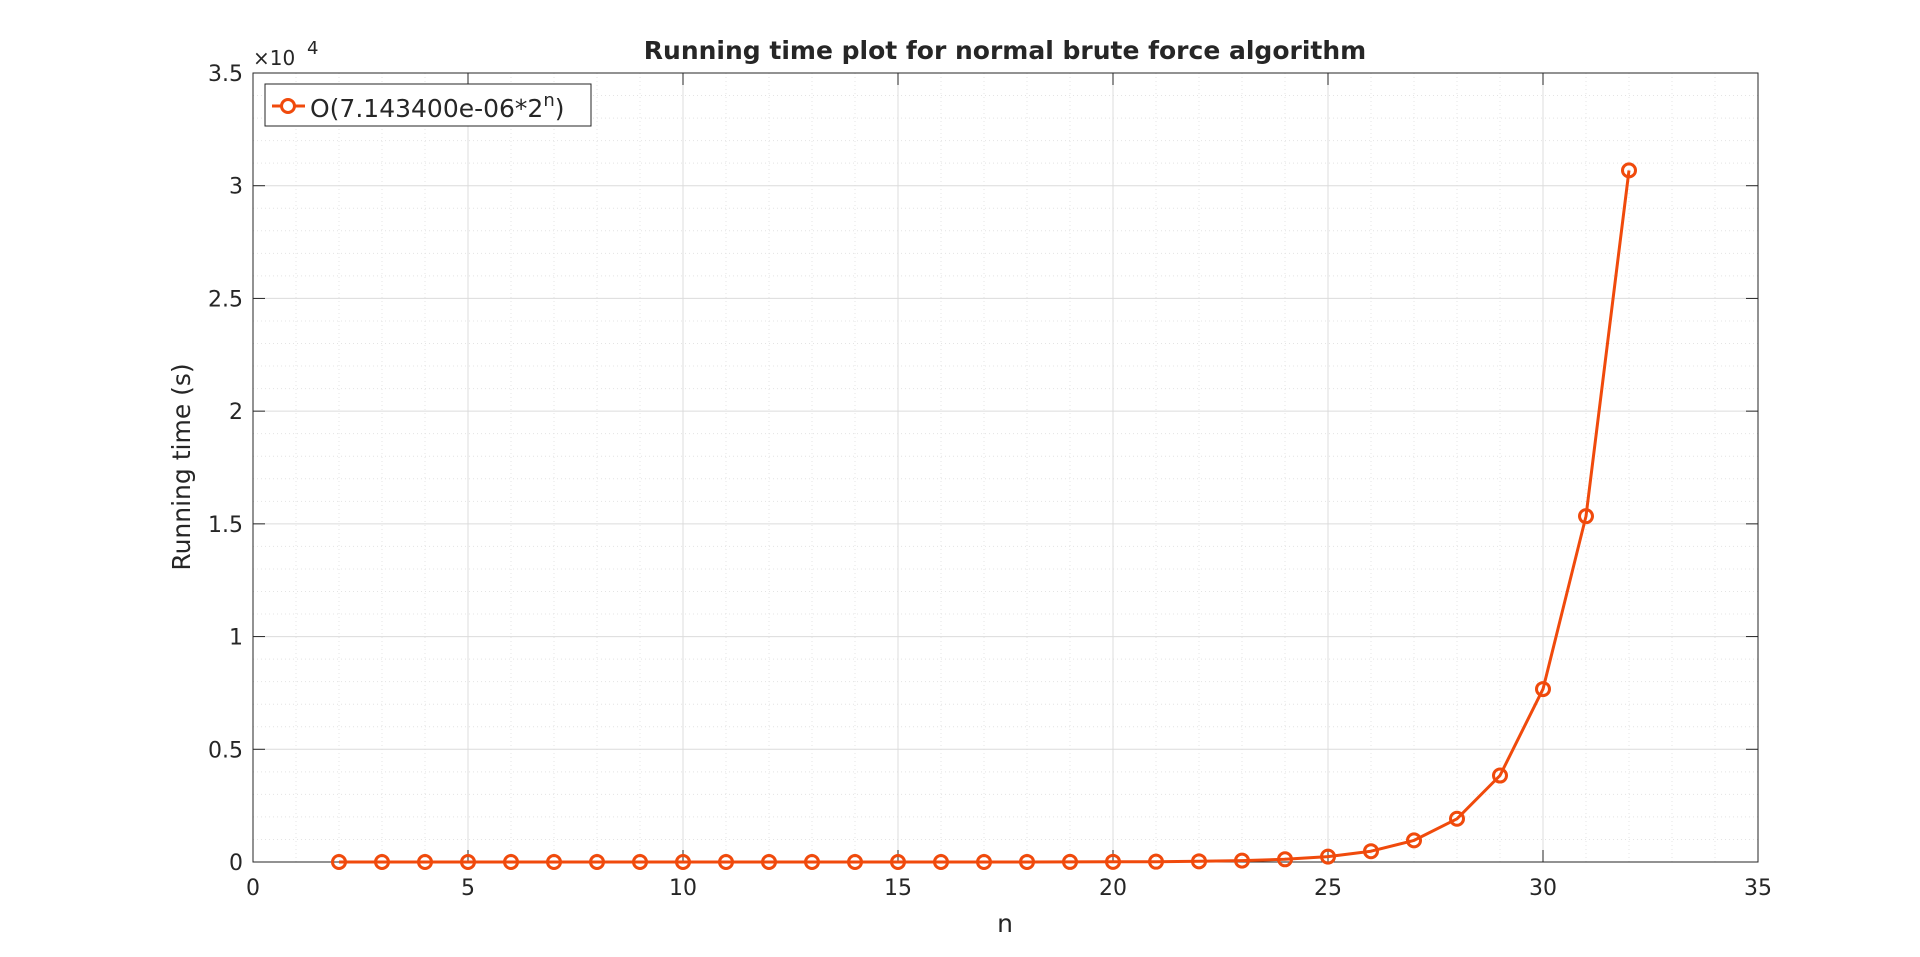  Describe the element at coordinates (253, 888) in the screenshot. I see `x-tick-label: 0` at that location.